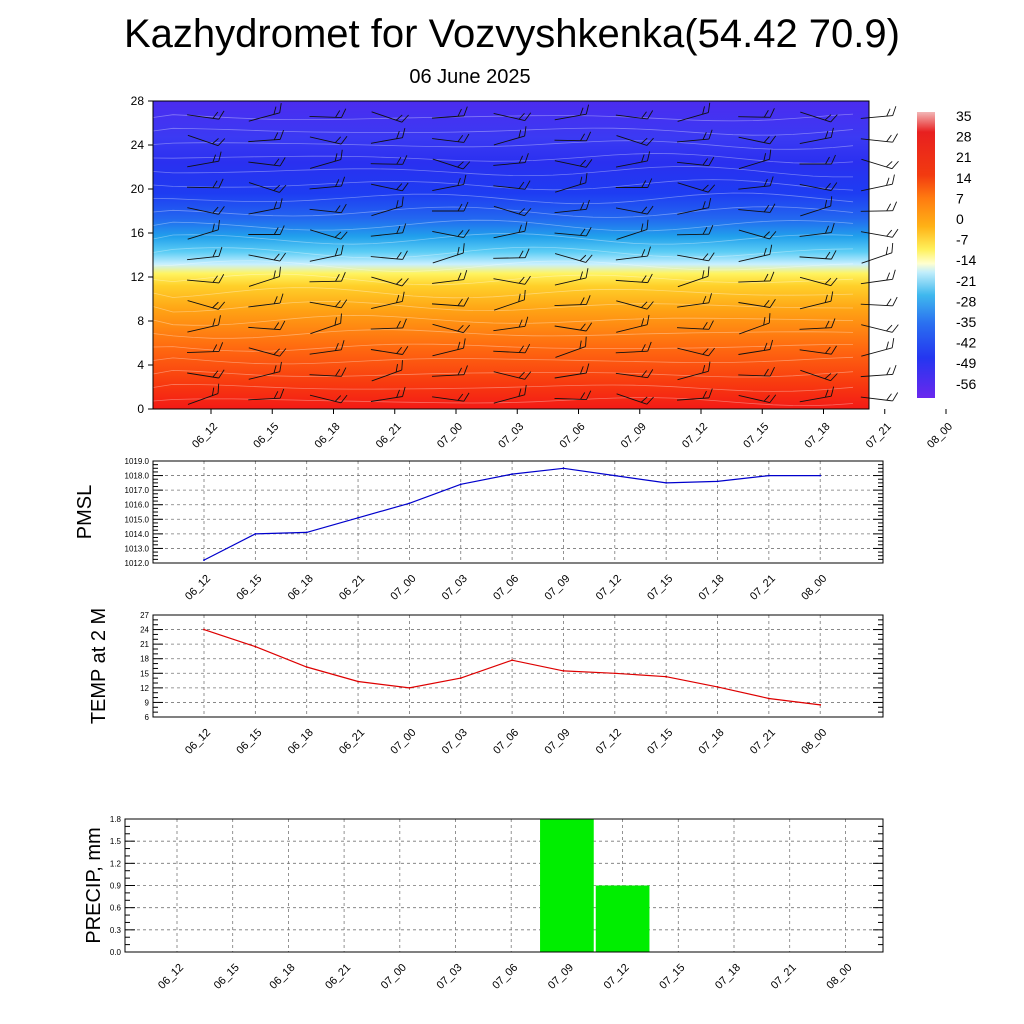  What do you see at coordinates (617, 977) in the screenshot?
I see `precip-x-tick-label: 07_12` at bounding box center [617, 977].